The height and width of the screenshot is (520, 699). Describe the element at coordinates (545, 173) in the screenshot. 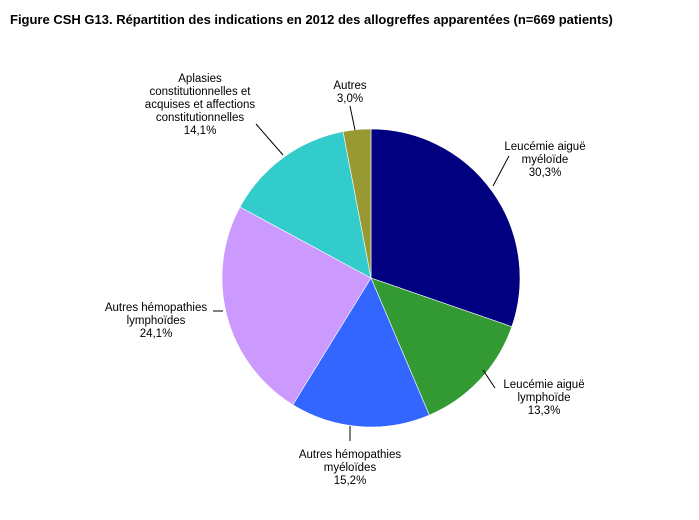

I see `slice-percent: 30,3%` at that location.